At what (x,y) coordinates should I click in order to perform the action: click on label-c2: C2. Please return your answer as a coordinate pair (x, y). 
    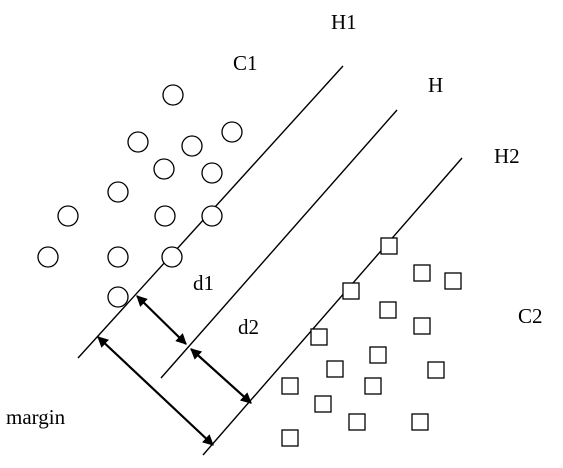
    Looking at the image, I should click on (530, 316).